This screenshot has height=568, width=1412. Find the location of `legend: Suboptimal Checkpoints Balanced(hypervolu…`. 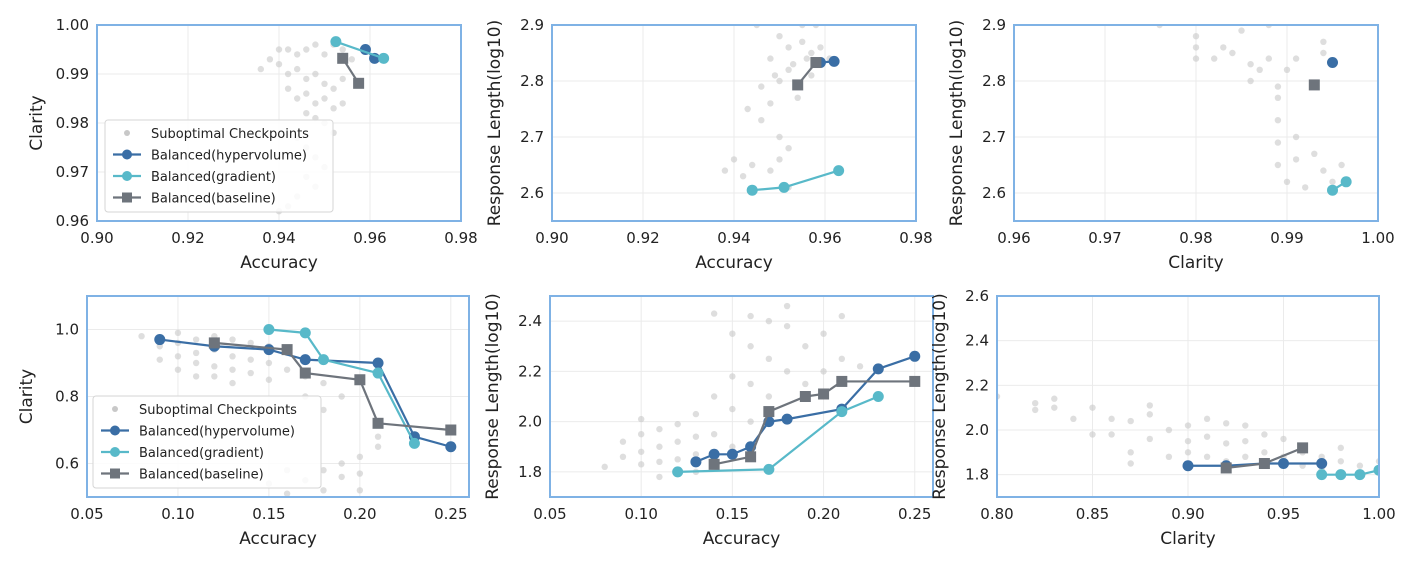

legend: Suboptimal Checkpoints Balanced(hypervolu… is located at coordinates (207, 442).